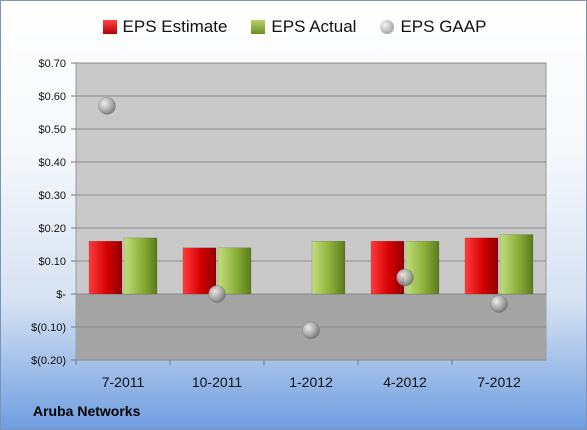  What do you see at coordinates (314, 26) in the screenshot?
I see `legend-label-eps-actual: EPS Actual` at bounding box center [314, 26].